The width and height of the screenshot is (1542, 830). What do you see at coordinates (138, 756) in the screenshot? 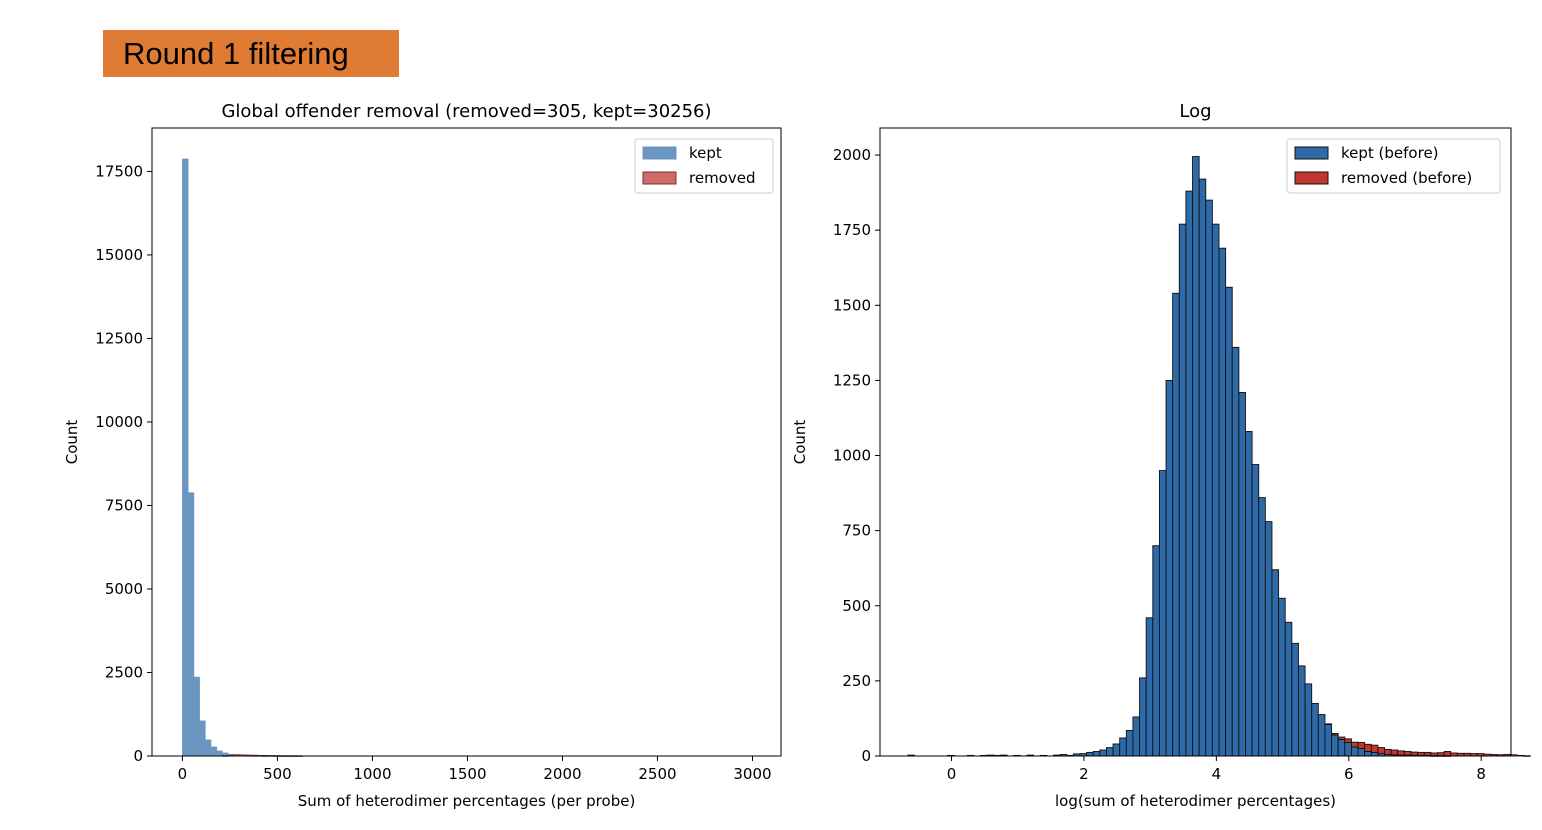
I see `left-y-tick-label: 0` at bounding box center [138, 756].